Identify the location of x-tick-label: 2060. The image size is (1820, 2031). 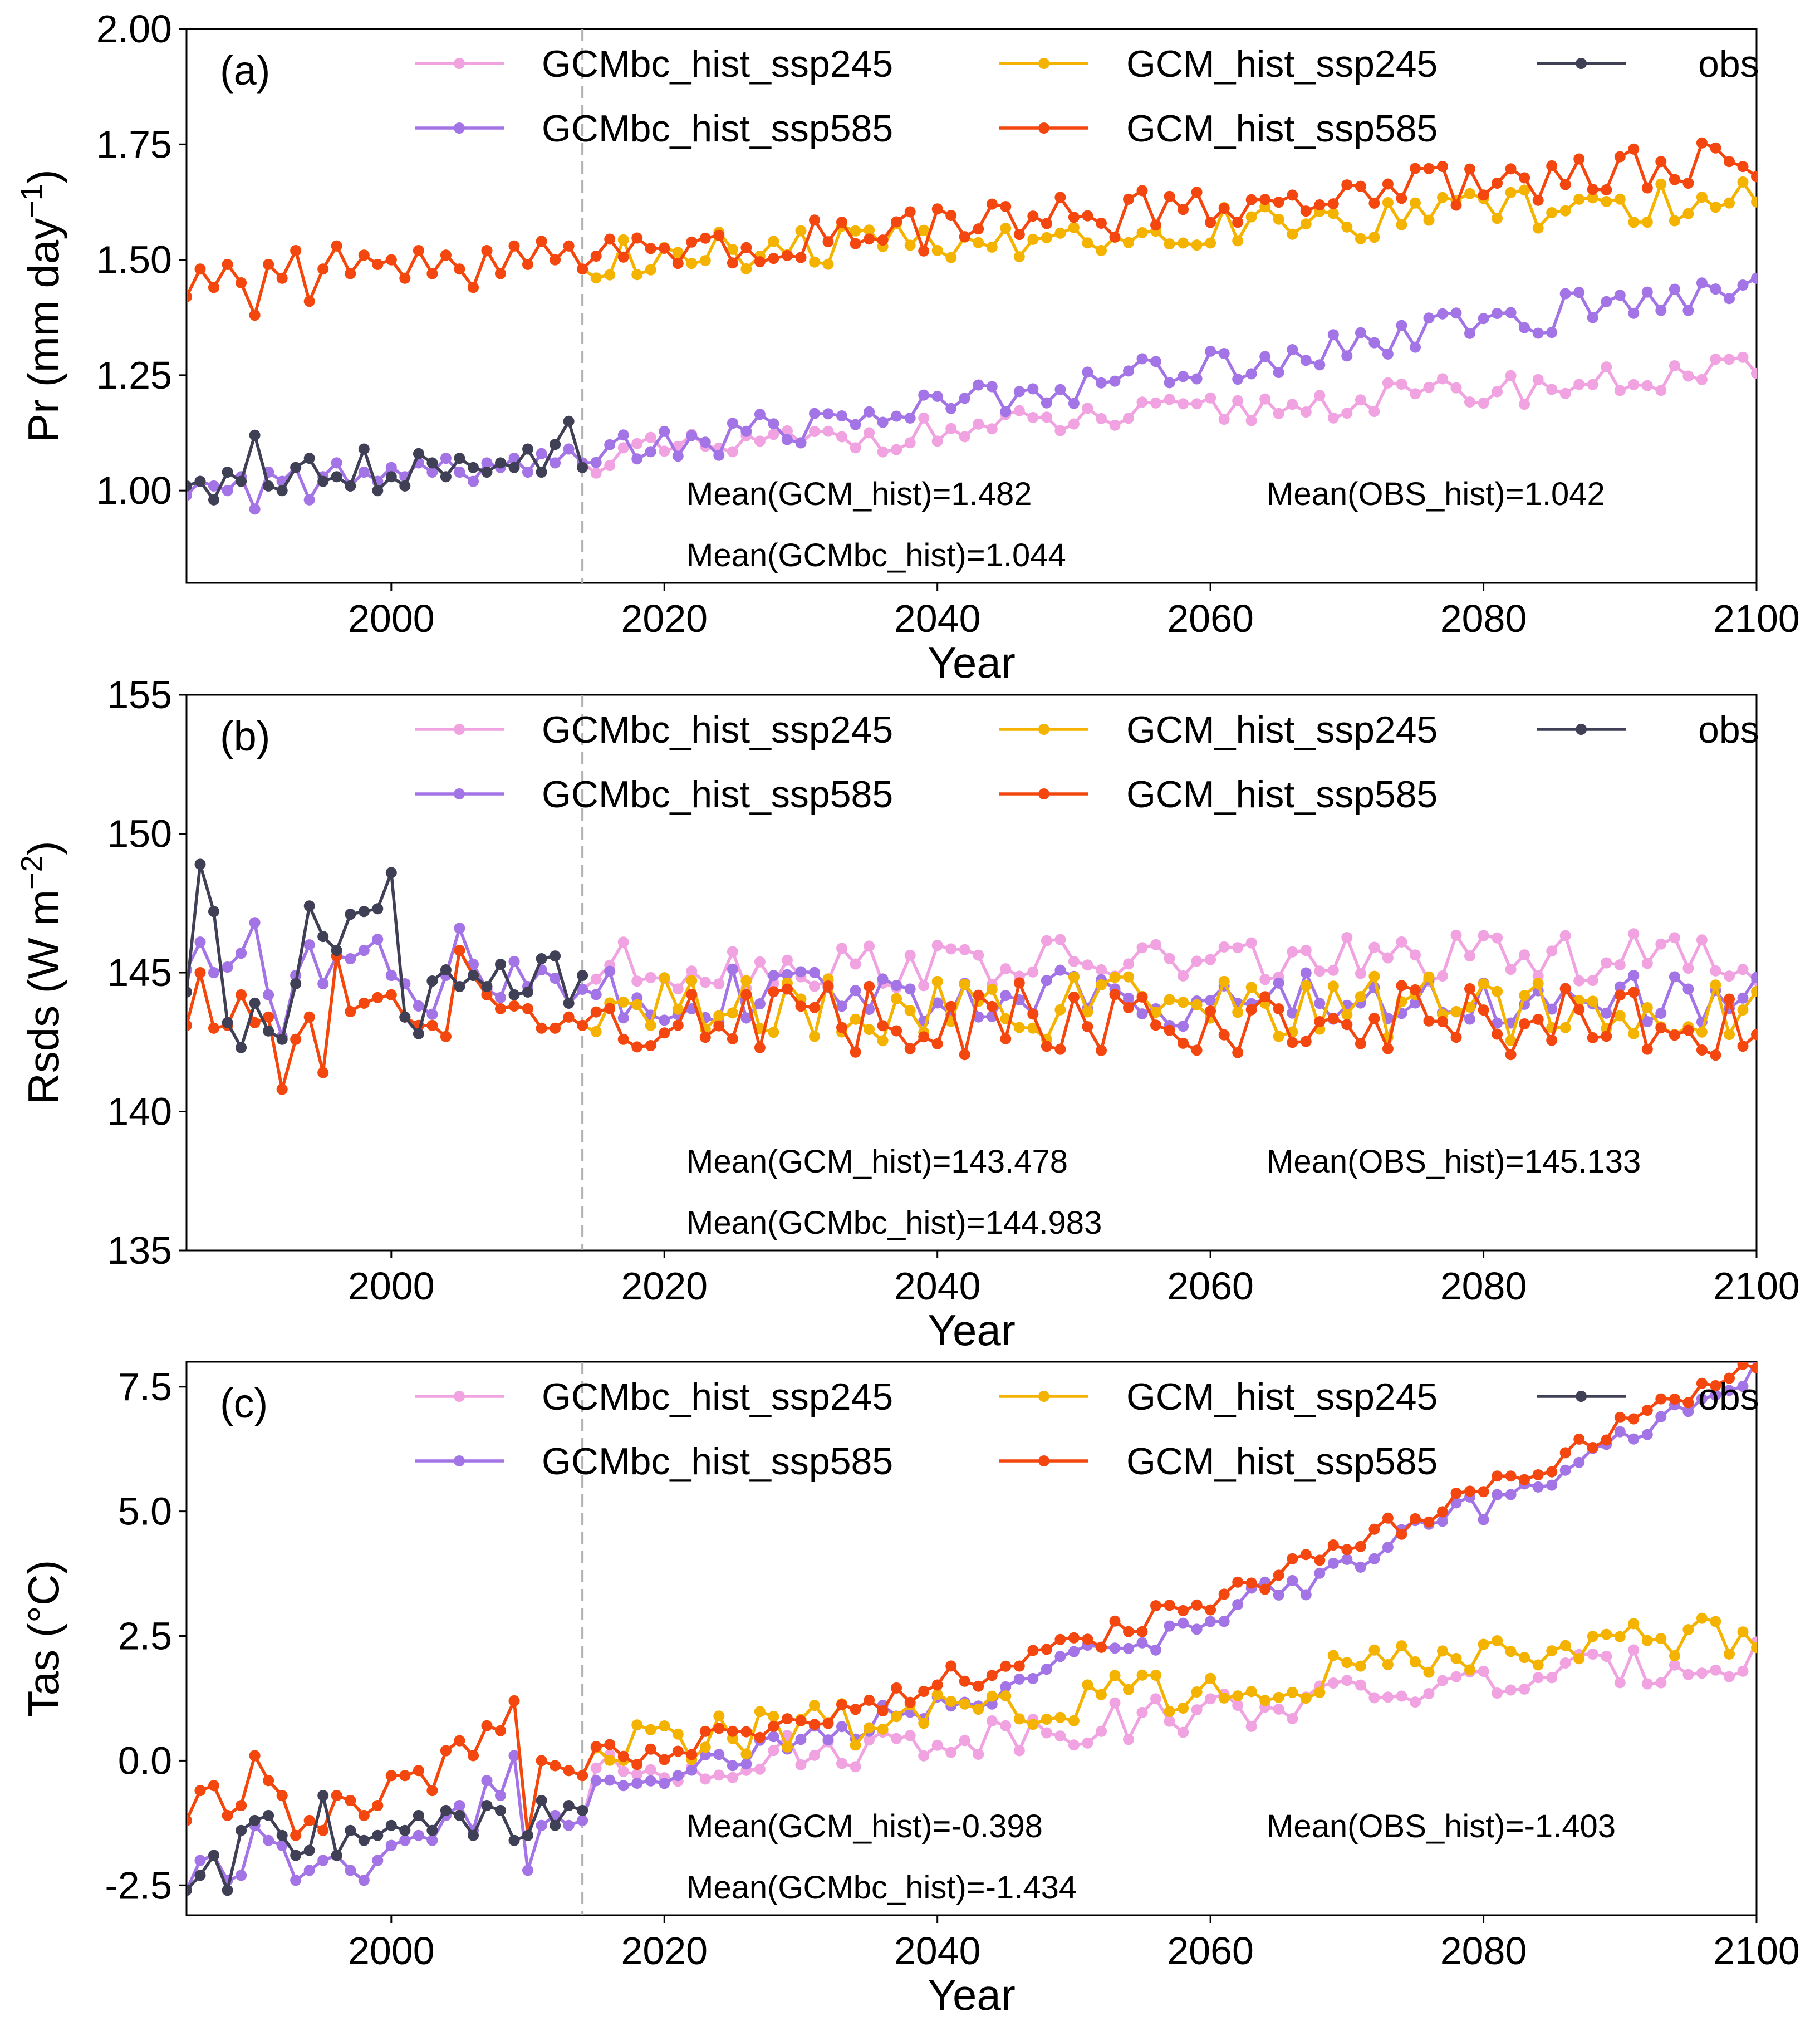
(1210, 1951).